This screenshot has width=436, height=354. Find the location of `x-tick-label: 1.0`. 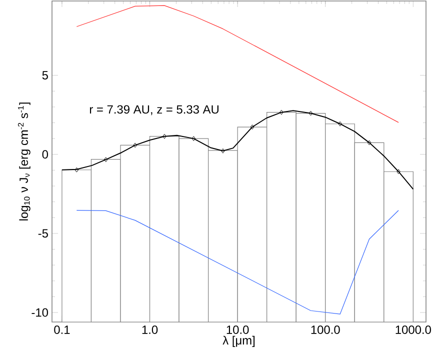

x-tick-label: 1.0 is located at coordinates (150, 330).